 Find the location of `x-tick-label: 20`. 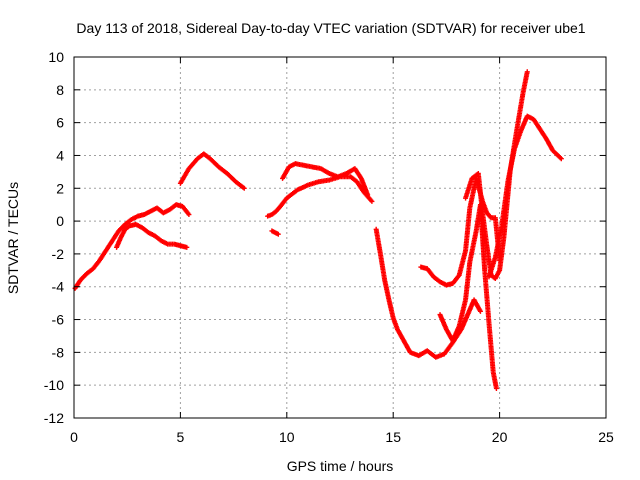

x-tick-label: 20 is located at coordinates (500, 437).